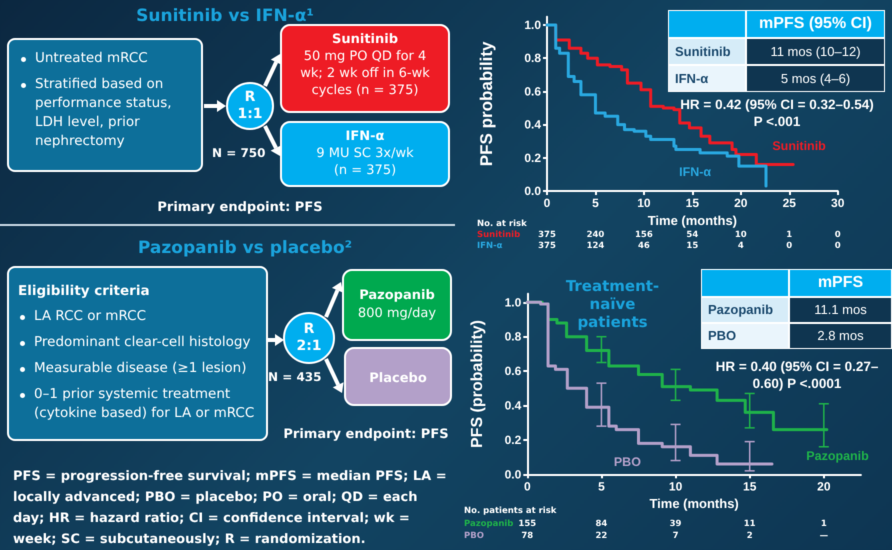 The image size is (892, 550). What do you see at coordinates (142, 342) in the screenshot?
I see `text: Predominant clear-cell histology` at bounding box center [142, 342].